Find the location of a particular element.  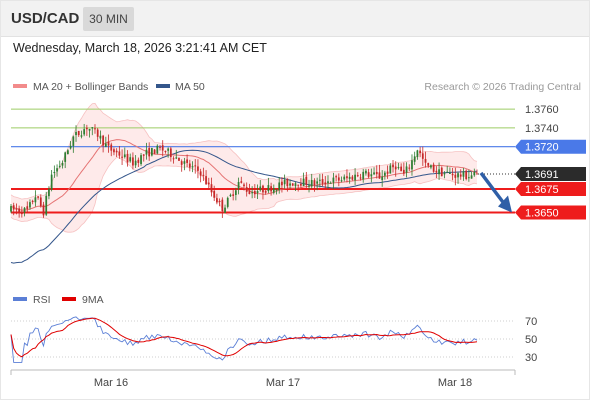

rsi-legend: RSI 9MA is located at coordinates (58, 300).